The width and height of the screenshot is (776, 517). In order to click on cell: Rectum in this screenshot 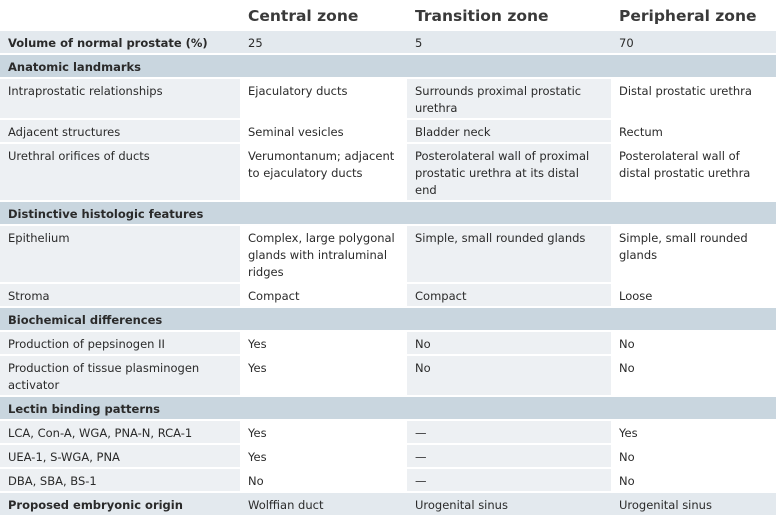, I will do `click(693, 131)`.